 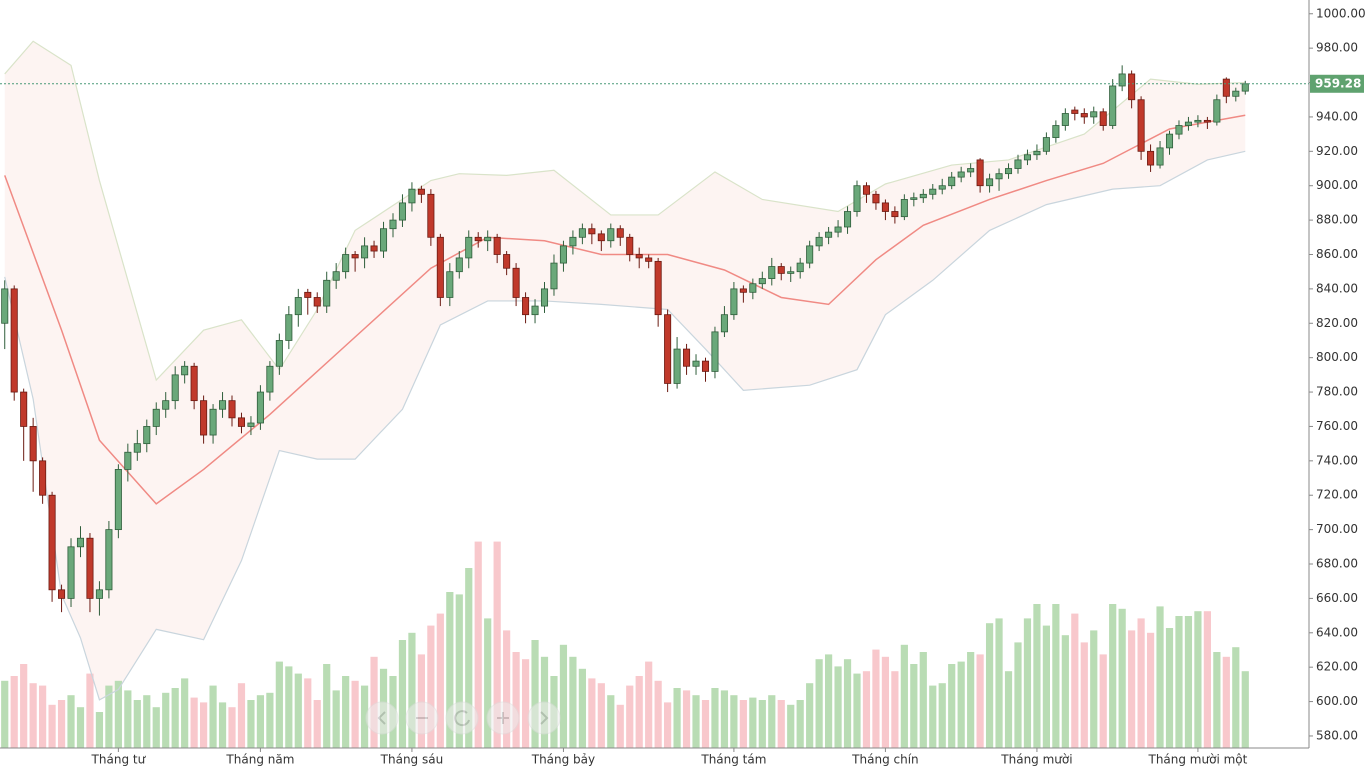 What do you see at coordinates (1337, 220) in the screenshot?
I see `y-tick-label: 880.00` at bounding box center [1337, 220].